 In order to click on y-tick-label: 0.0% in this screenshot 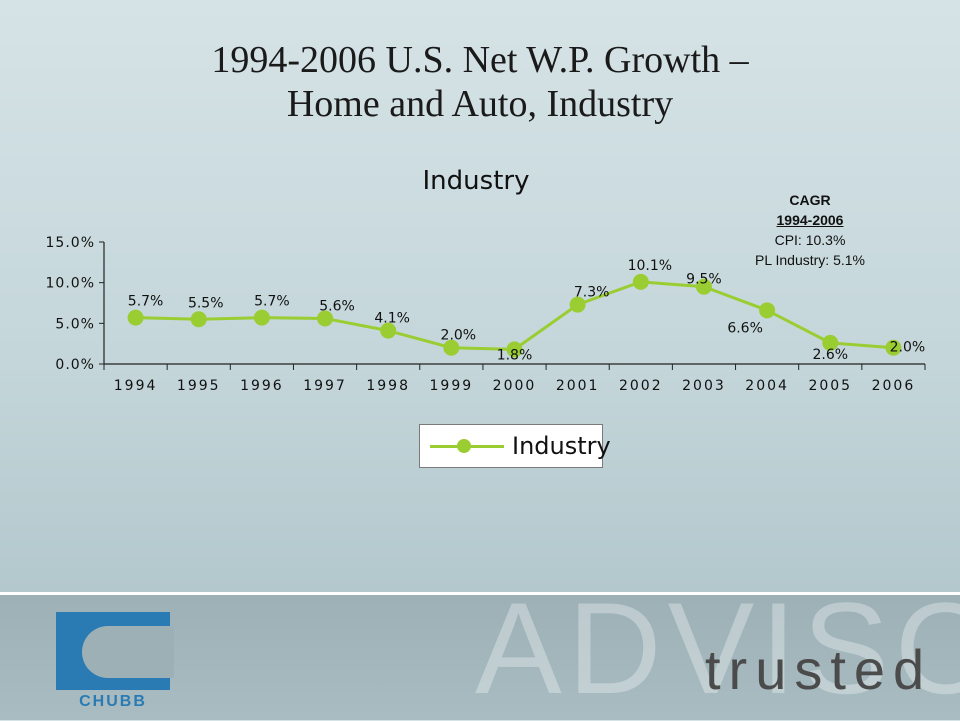, I will do `click(75, 365)`.